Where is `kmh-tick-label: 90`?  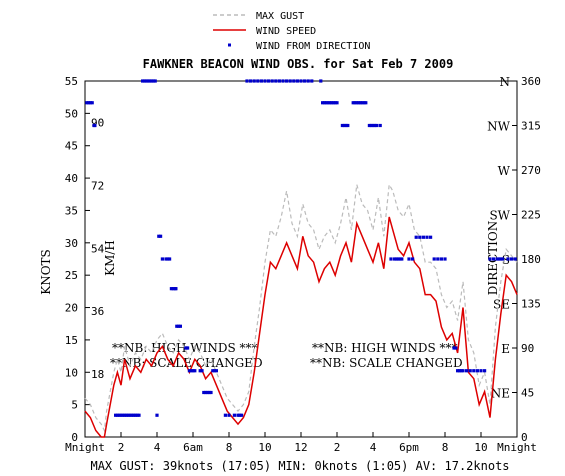
kmh-tick-label: 90 is located at coordinates (97, 122).